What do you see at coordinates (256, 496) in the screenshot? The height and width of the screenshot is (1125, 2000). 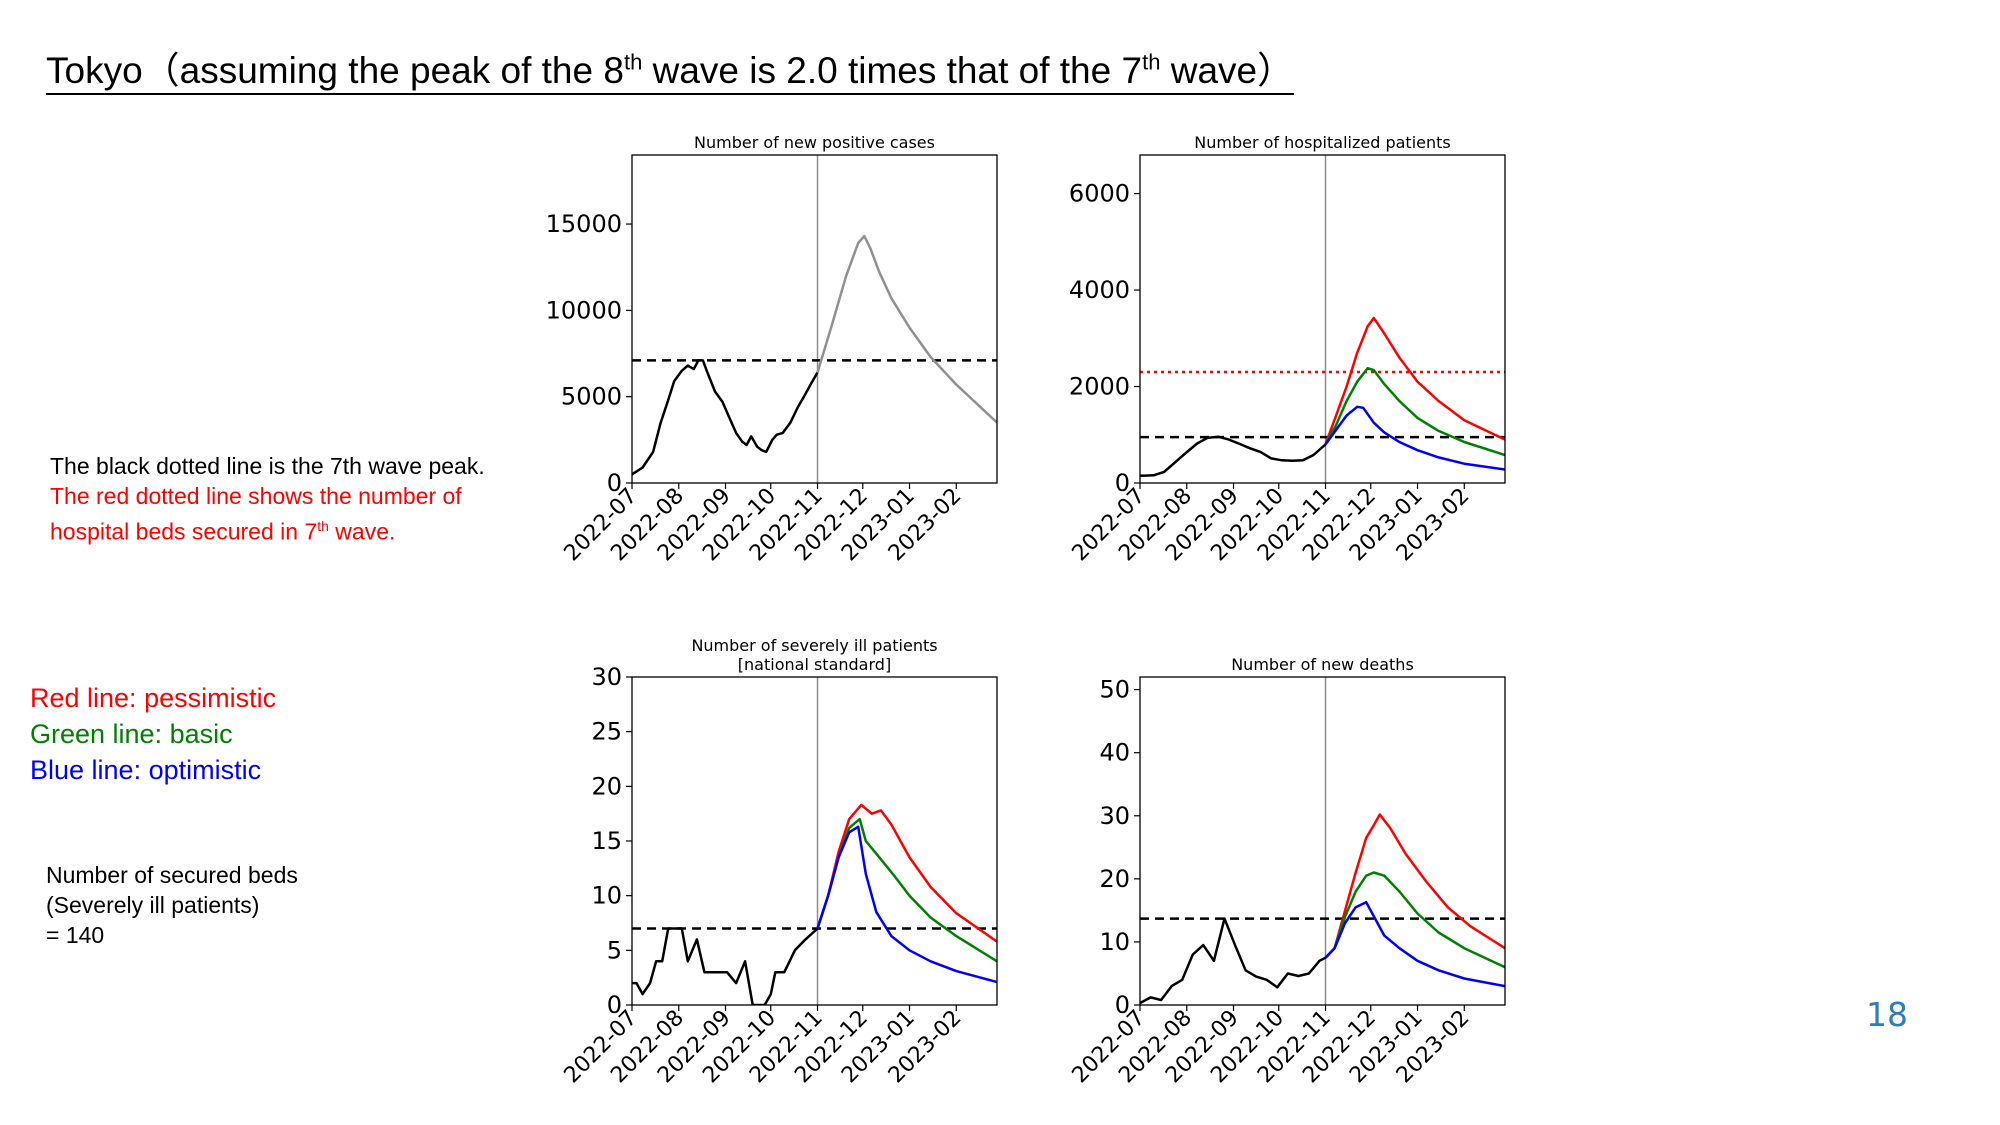 I see `note-red-line-1: The red dotted line shows the number of` at bounding box center [256, 496].